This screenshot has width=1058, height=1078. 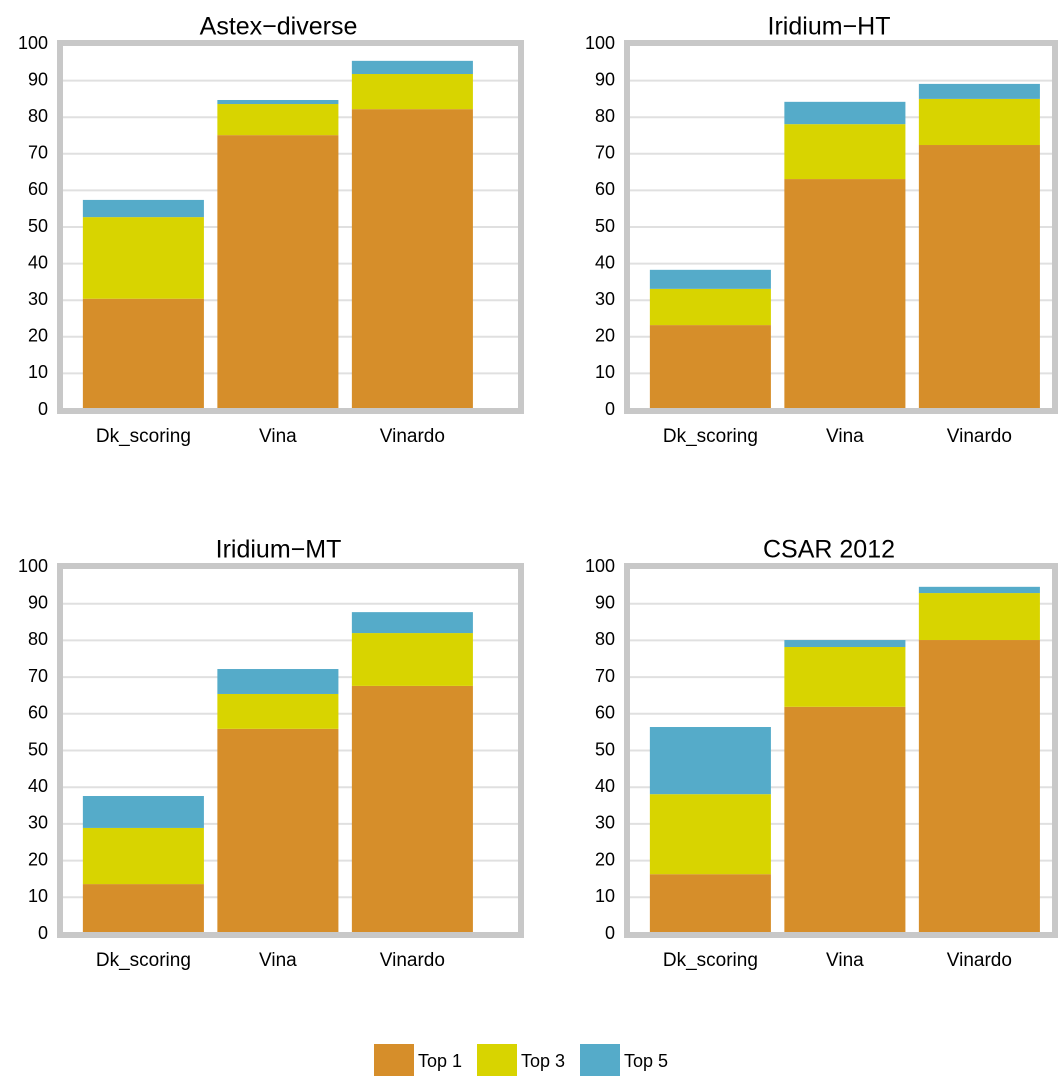 I want to click on chart-title: CSAR 2012, so click(x=829, y=550).